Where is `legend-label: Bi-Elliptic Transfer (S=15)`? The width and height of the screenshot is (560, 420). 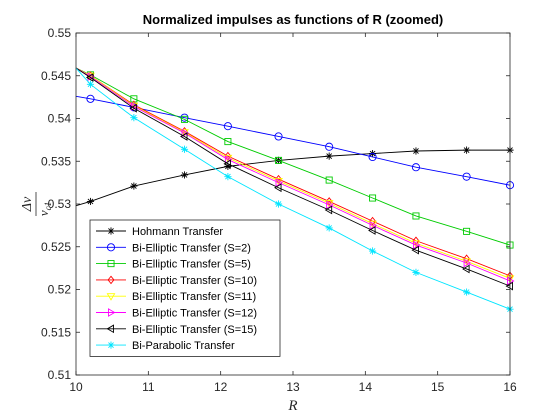 legend-label: Bi-Elliptic Transfer (S=15) is located at coordinates (194, 330).